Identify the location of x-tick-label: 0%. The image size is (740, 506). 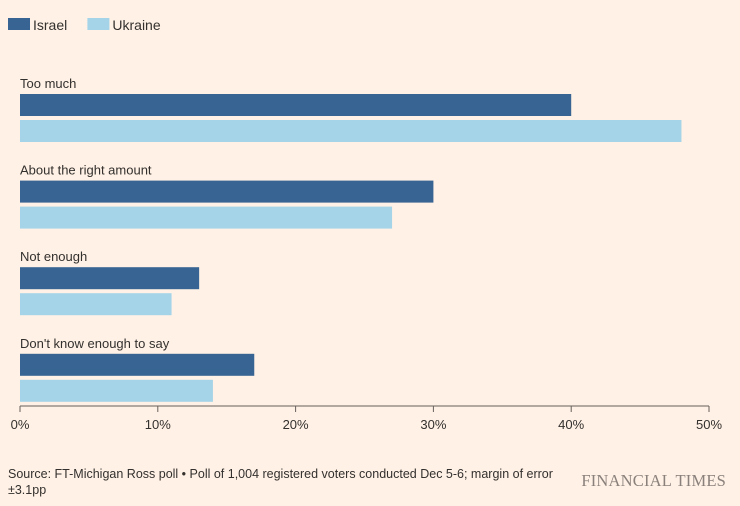
(20, 424).